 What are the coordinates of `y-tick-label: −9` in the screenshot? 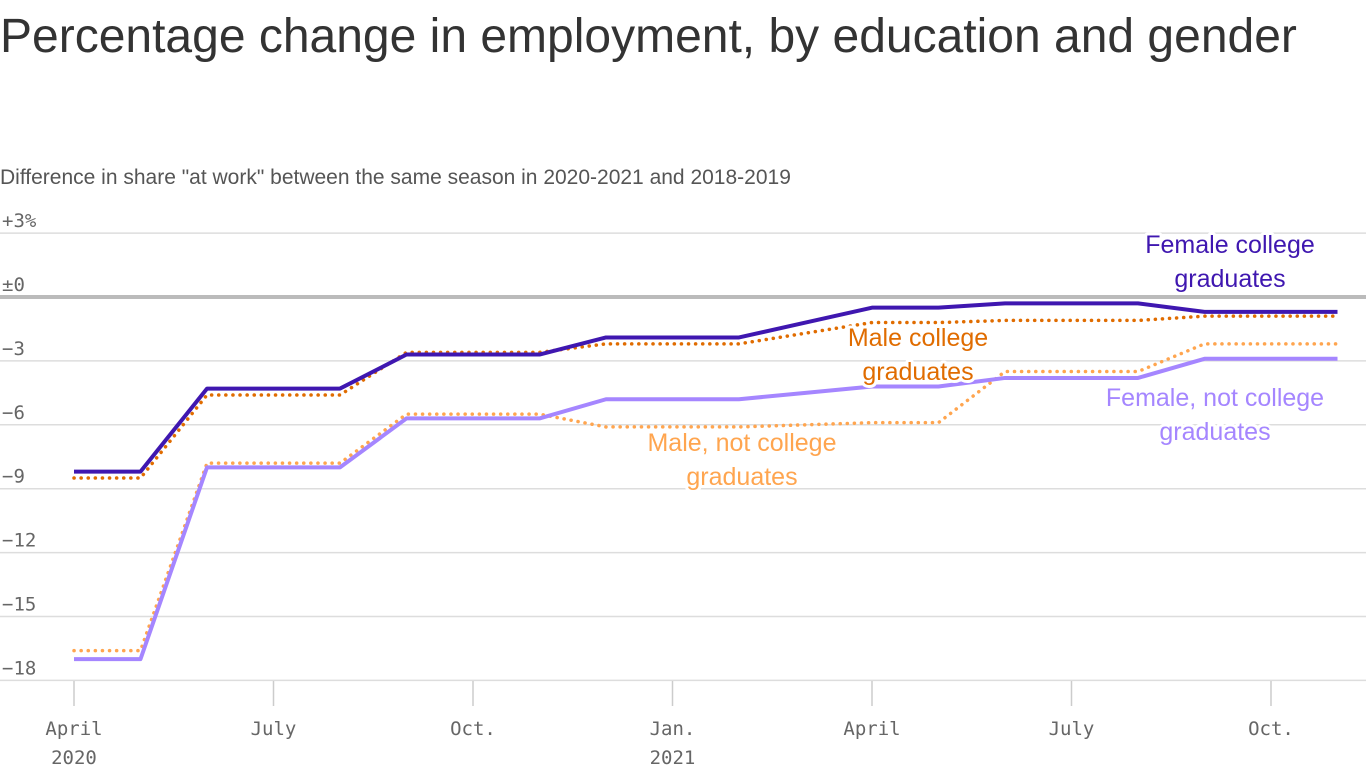 It's located at (13, 477).